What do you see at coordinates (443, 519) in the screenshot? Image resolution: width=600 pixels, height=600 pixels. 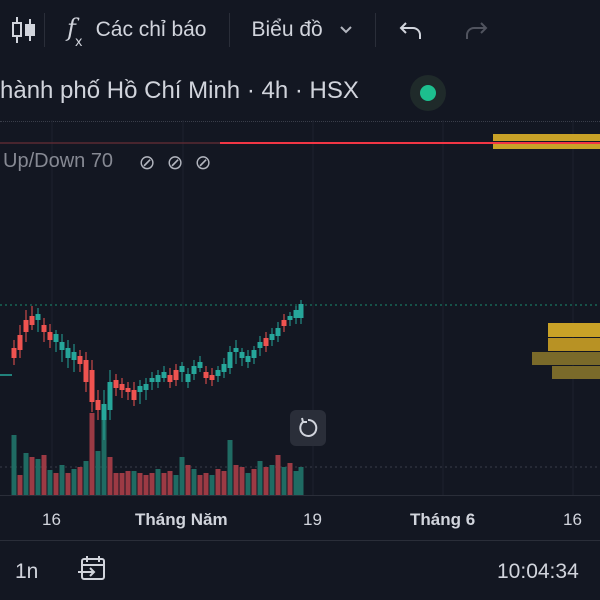 I see `time-axis-tick: Tháng 6` at bounding box center [443, 519].